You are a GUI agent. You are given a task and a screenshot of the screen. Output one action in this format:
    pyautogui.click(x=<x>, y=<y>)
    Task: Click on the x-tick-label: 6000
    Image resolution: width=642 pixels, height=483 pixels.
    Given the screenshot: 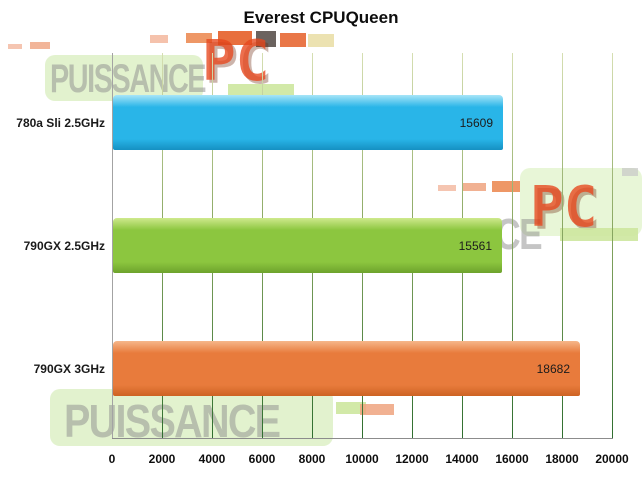 What is the action you would take?
    pyautogui.click(x=262, y=459)
    